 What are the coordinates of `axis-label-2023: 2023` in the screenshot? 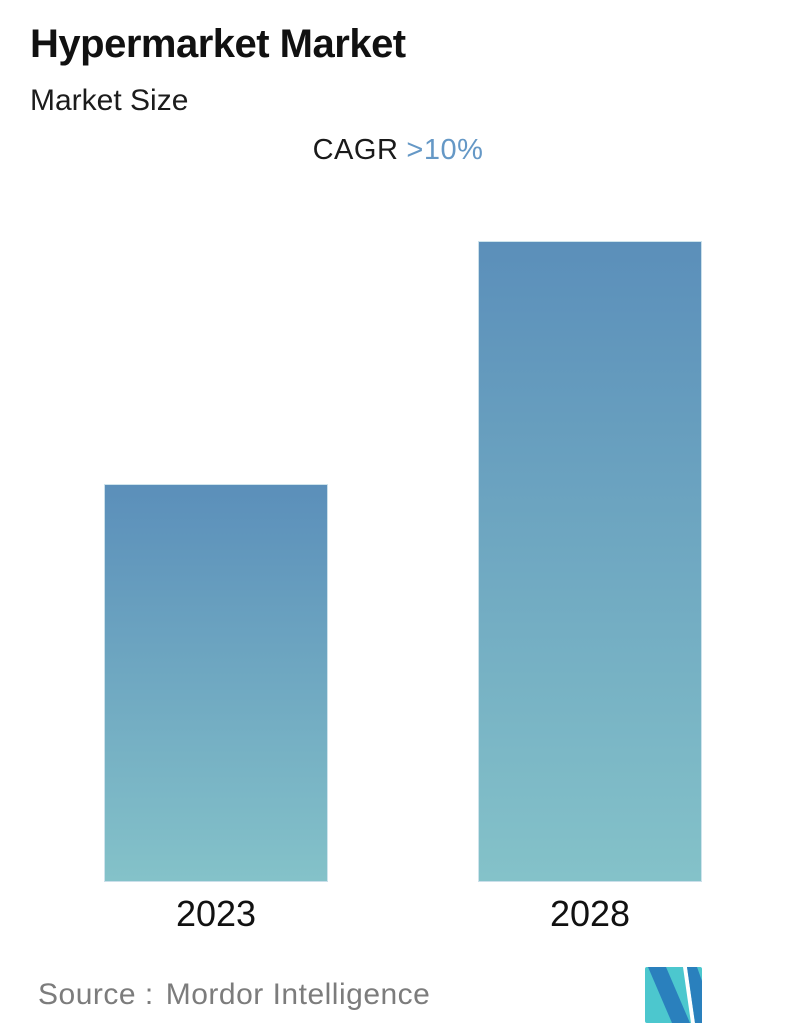 It's located at (216, 913).